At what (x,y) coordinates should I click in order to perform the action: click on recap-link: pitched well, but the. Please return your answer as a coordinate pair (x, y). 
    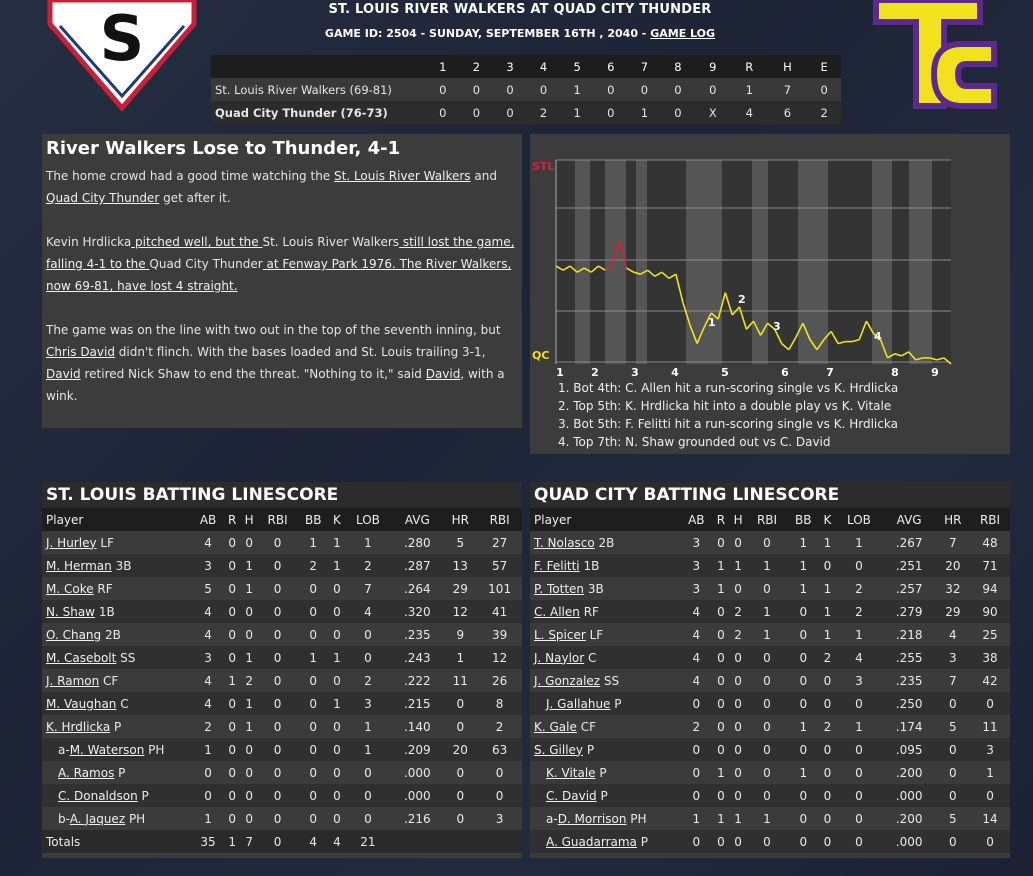
    Looking at the image, I should click on (197, 242).